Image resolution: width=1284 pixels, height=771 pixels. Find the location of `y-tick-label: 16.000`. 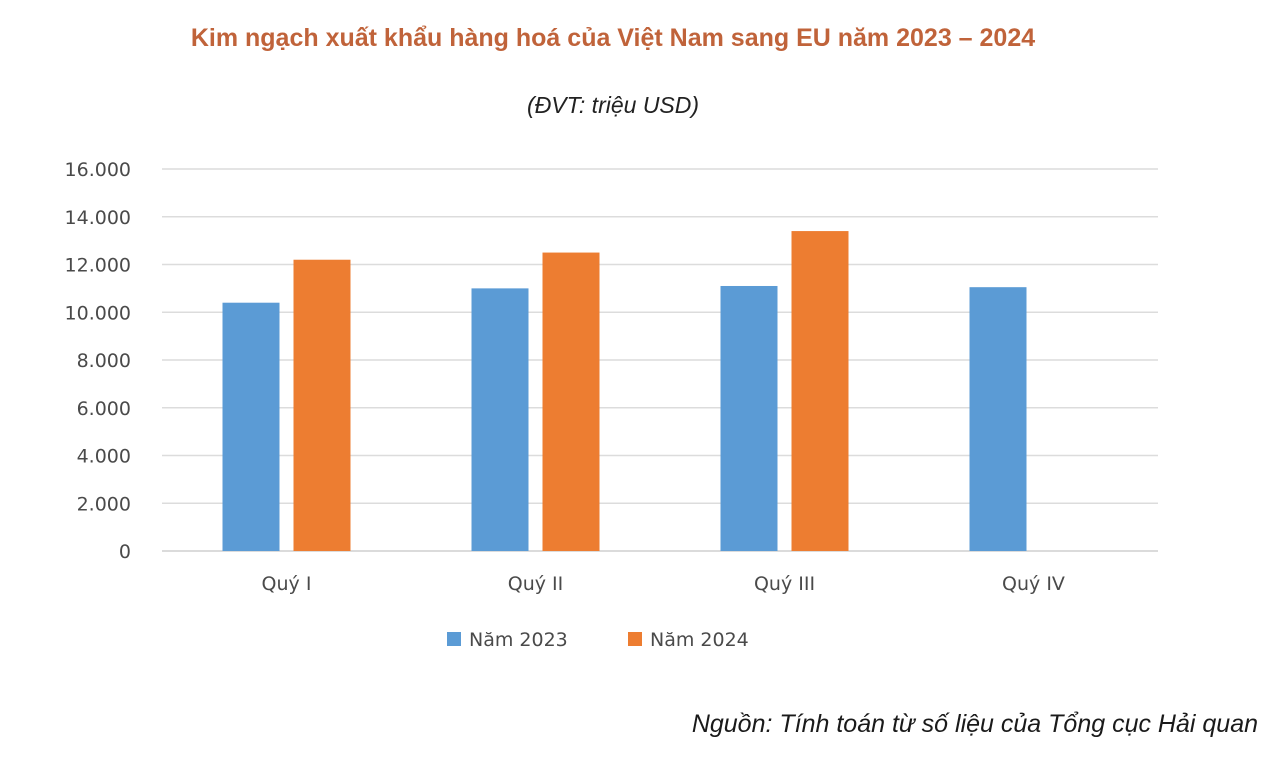

y-tick-label: 16.000 is located at coordinates (98, 170).